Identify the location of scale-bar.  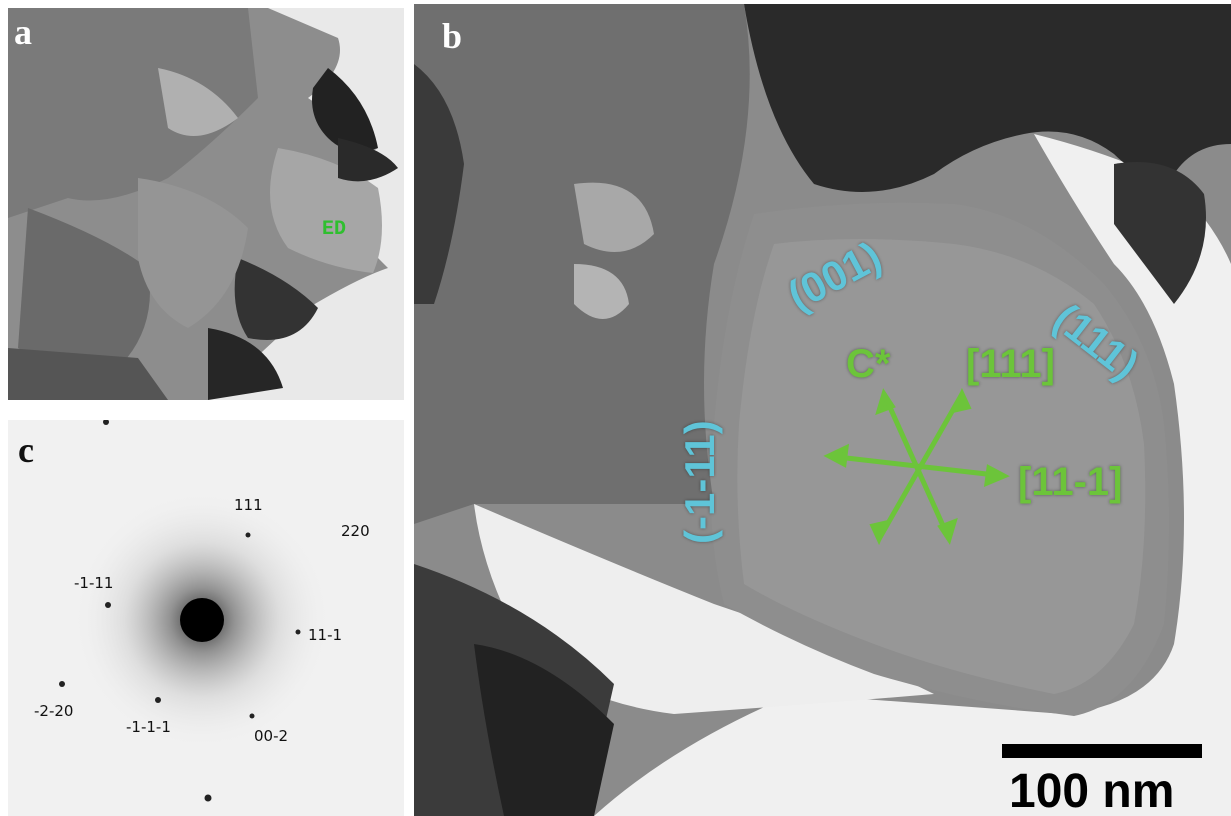
(1102, 751).